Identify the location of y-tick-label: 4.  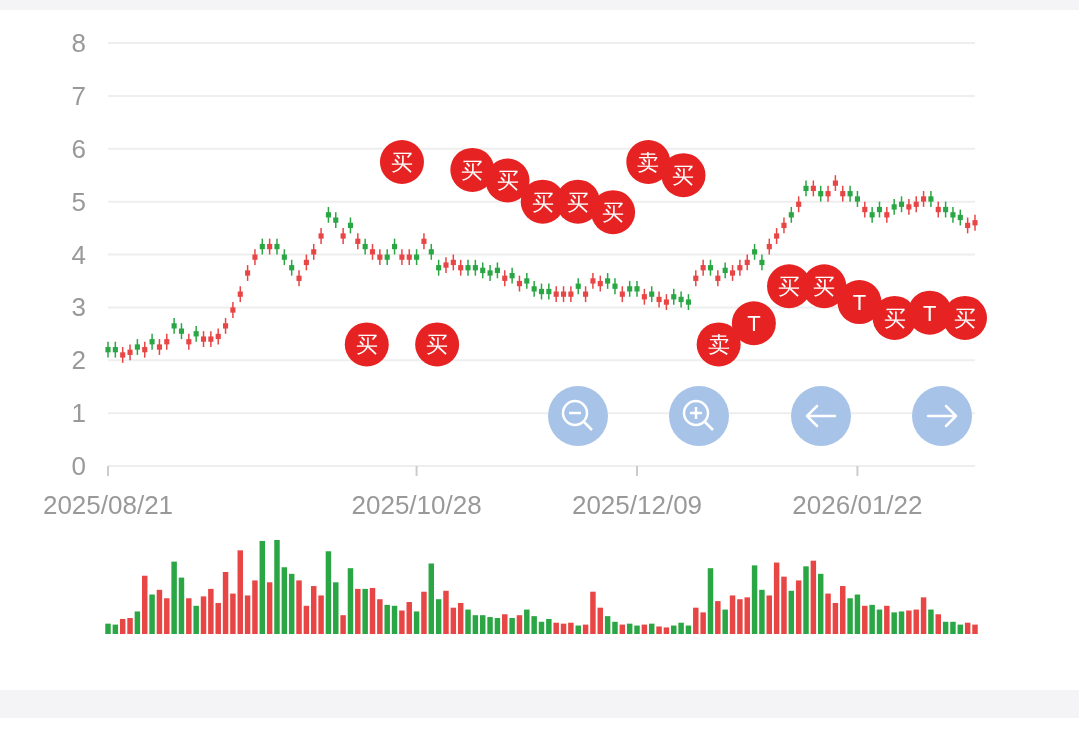
(78, 254).